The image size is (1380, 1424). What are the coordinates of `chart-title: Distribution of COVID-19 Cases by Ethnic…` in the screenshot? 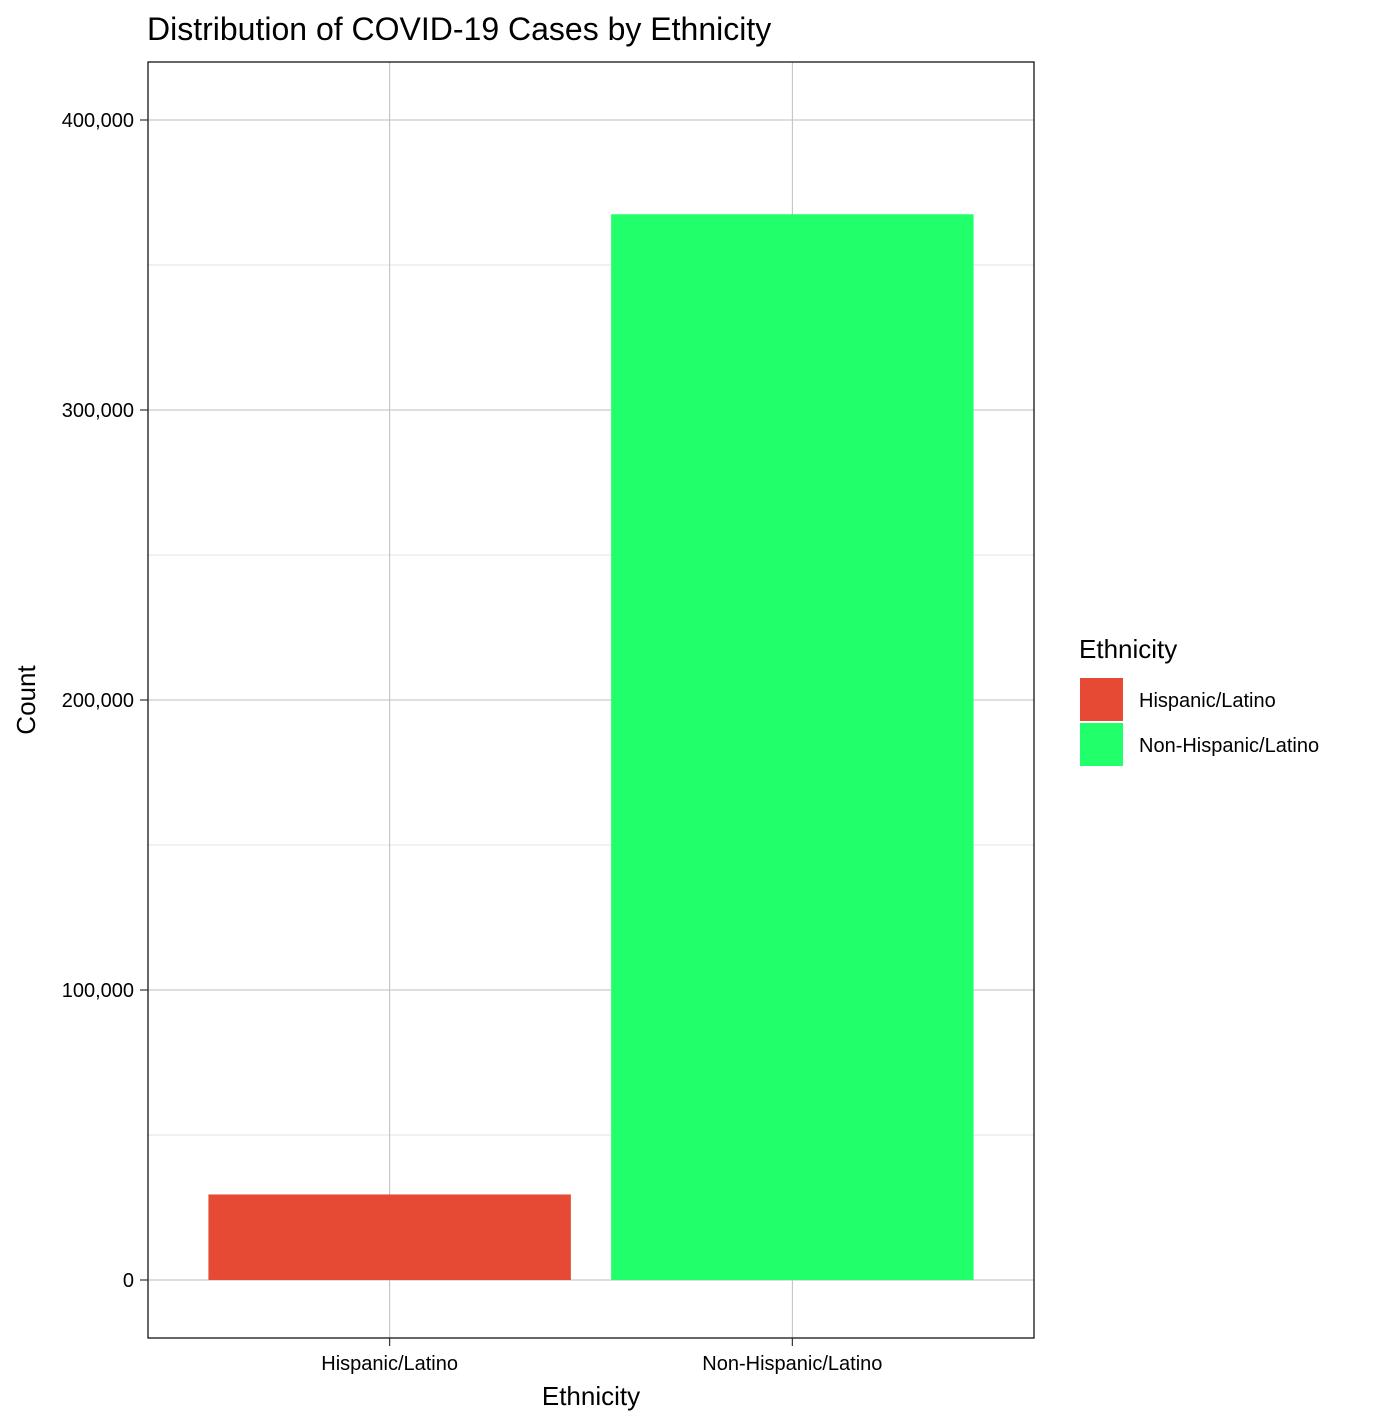 It's located at (459, 29).